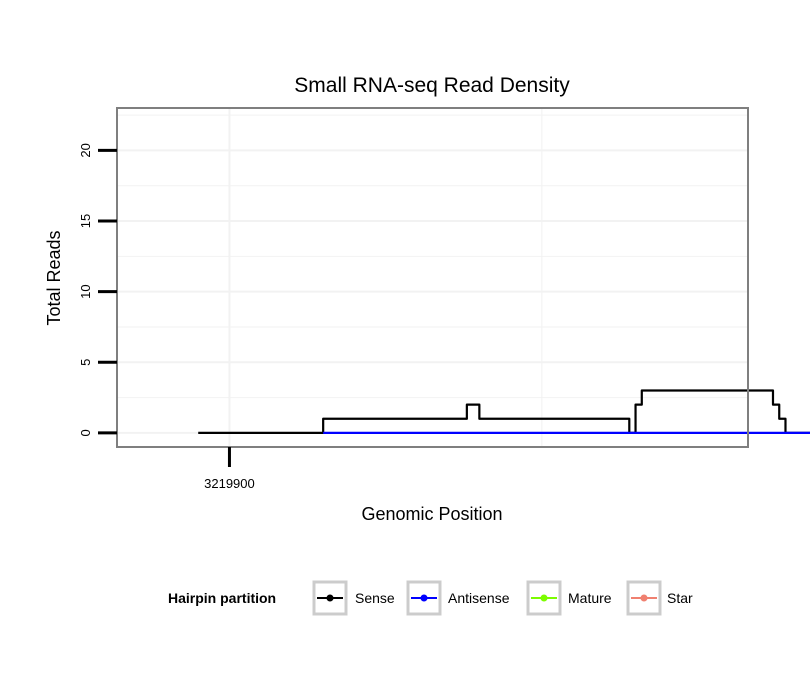  Describe the element at coordinates (680, 598) in the screenshot. I see `legend-label-star: Star` at that location.